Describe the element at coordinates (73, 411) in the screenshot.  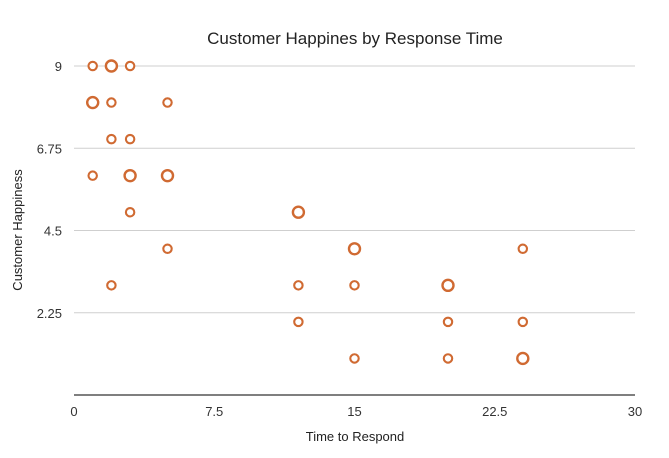
I see `x-tick-label: 0` at that location.